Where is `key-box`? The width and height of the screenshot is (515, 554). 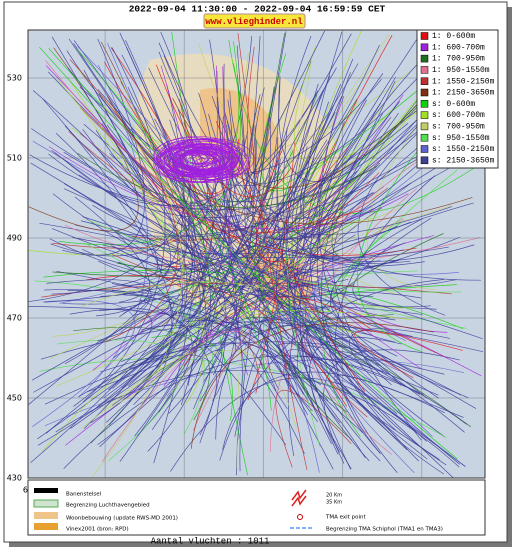 key-box is located at coordinates (256, 507).